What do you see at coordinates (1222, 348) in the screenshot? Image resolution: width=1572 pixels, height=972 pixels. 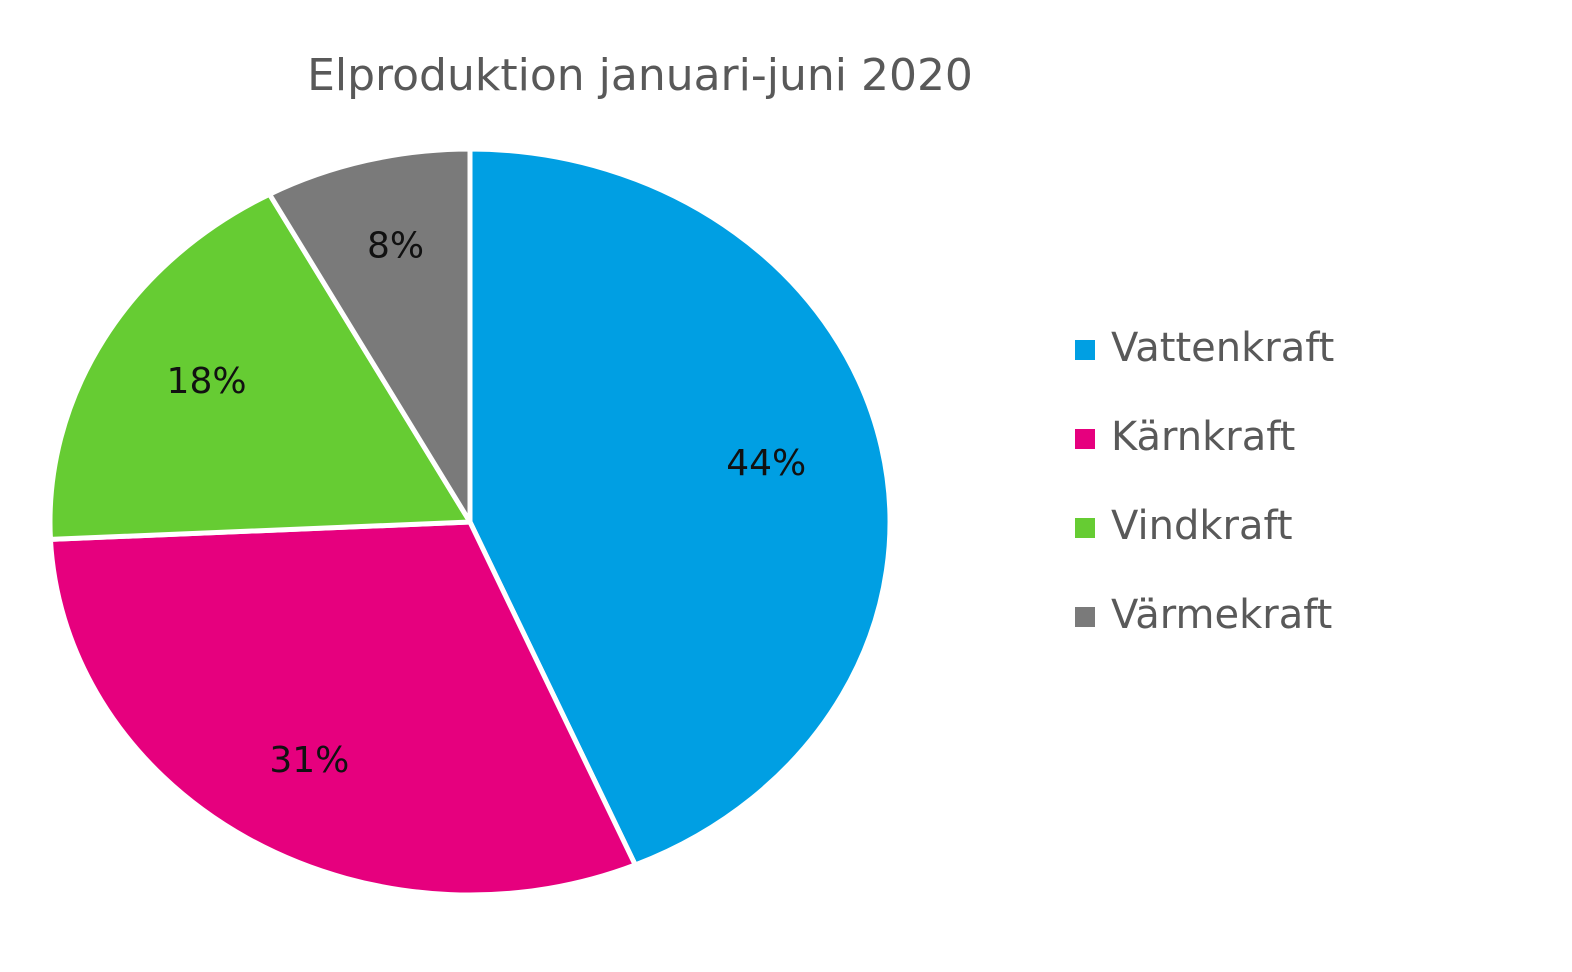 I see `legend-label-vattenkraft: Vattenkraft` at bounding box center [1222, 348].